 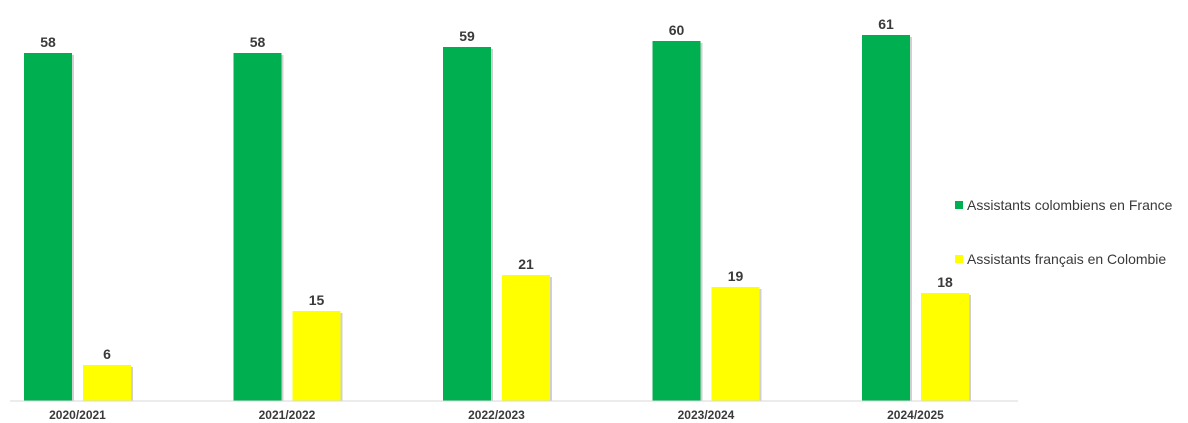 I want to click on value-label-series1-0: 6, so click(x=107, y=354).